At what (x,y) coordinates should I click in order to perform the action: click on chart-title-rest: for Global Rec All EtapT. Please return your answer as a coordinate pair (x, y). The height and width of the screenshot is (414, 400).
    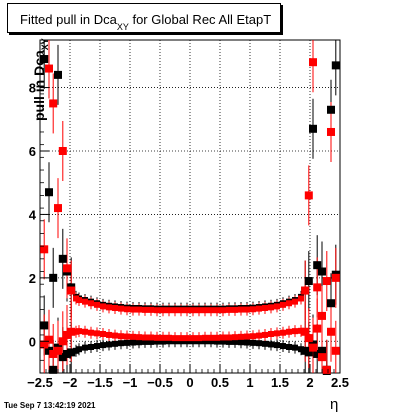
    Looking at the image, I should click on (200, 19).